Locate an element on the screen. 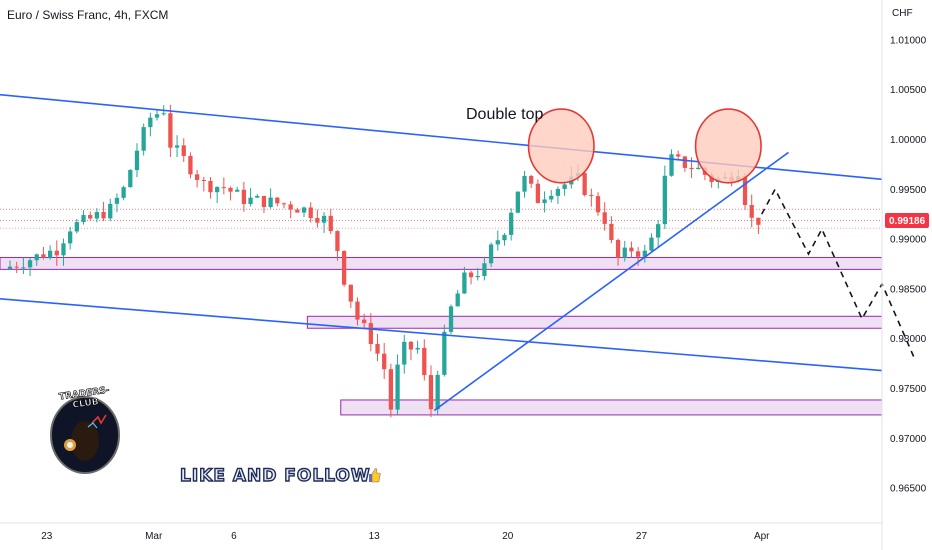  x-tick-label: 6 is located at coordinates (234, 536).